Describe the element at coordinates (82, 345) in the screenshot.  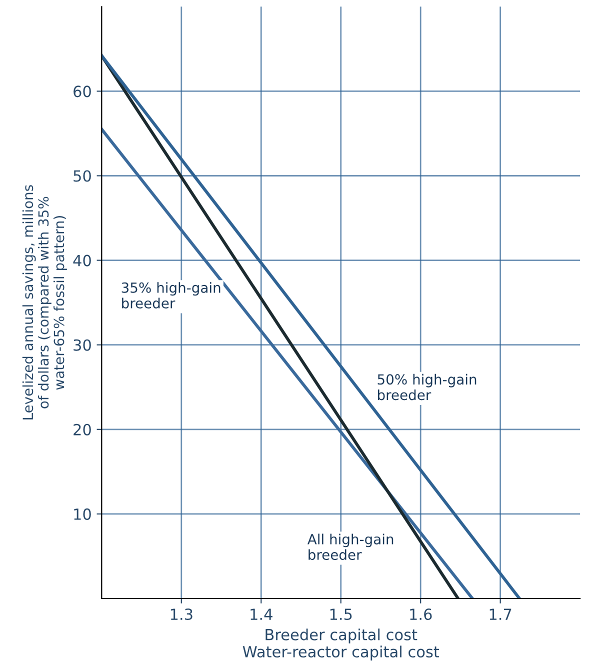
I see `y-tick-label: 30` at that location.